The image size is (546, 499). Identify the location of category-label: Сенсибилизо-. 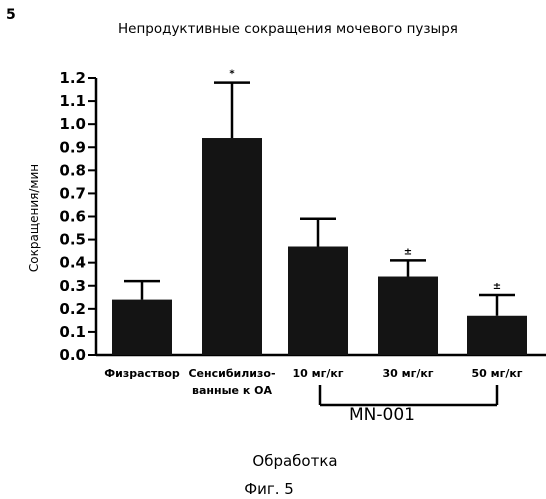
(231, 373).